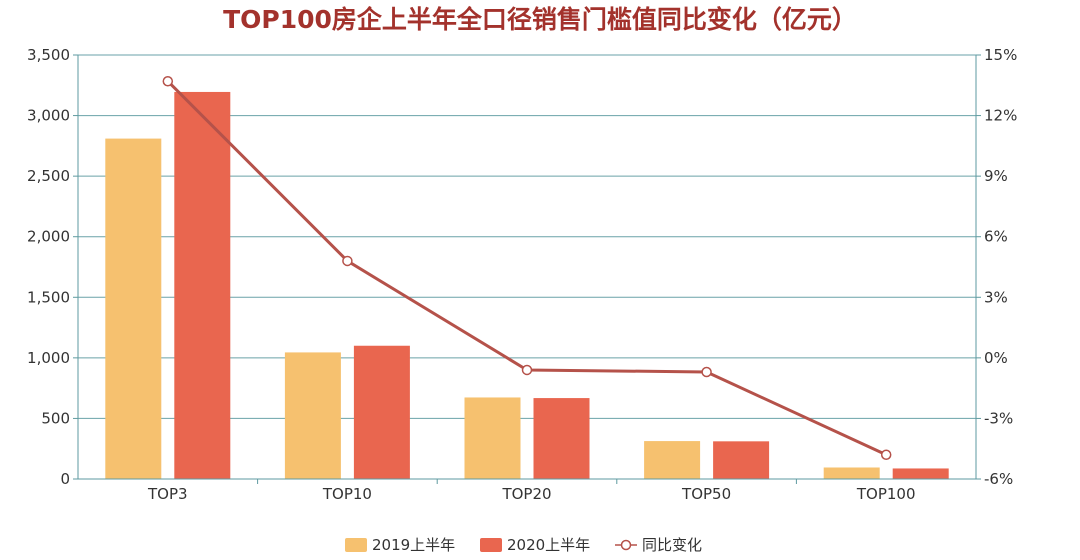  Describe the element at coordinates (886, 494) in the screenshot. I see `category-label: TOP100` at that location.